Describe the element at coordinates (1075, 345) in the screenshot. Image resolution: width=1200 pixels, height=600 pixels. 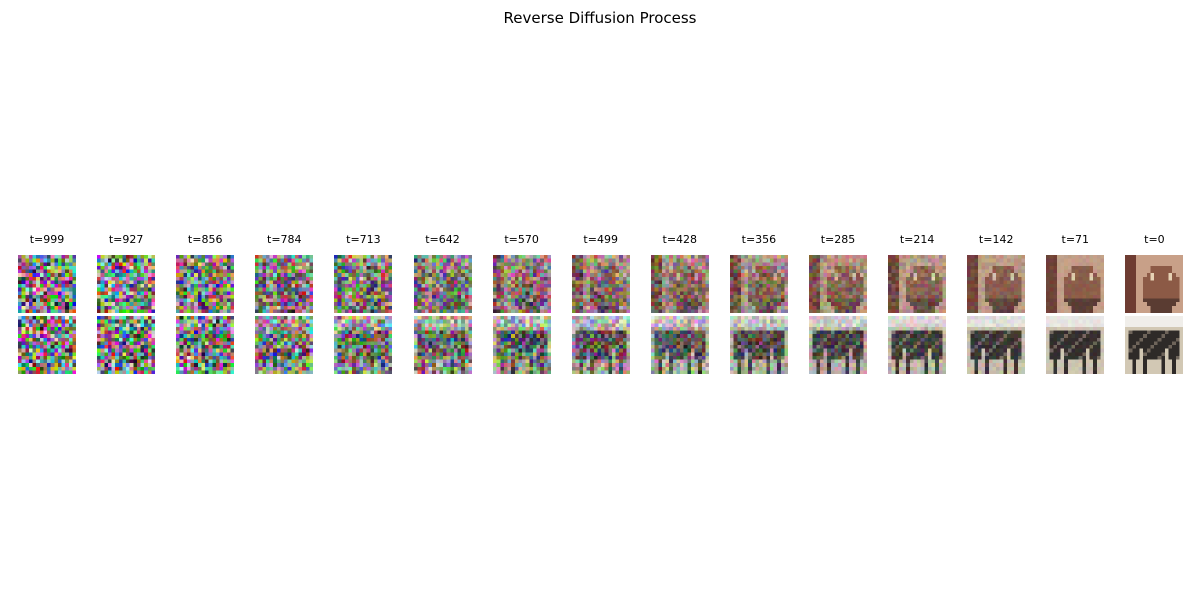
I see `sample-2-step-14-image` at that location.